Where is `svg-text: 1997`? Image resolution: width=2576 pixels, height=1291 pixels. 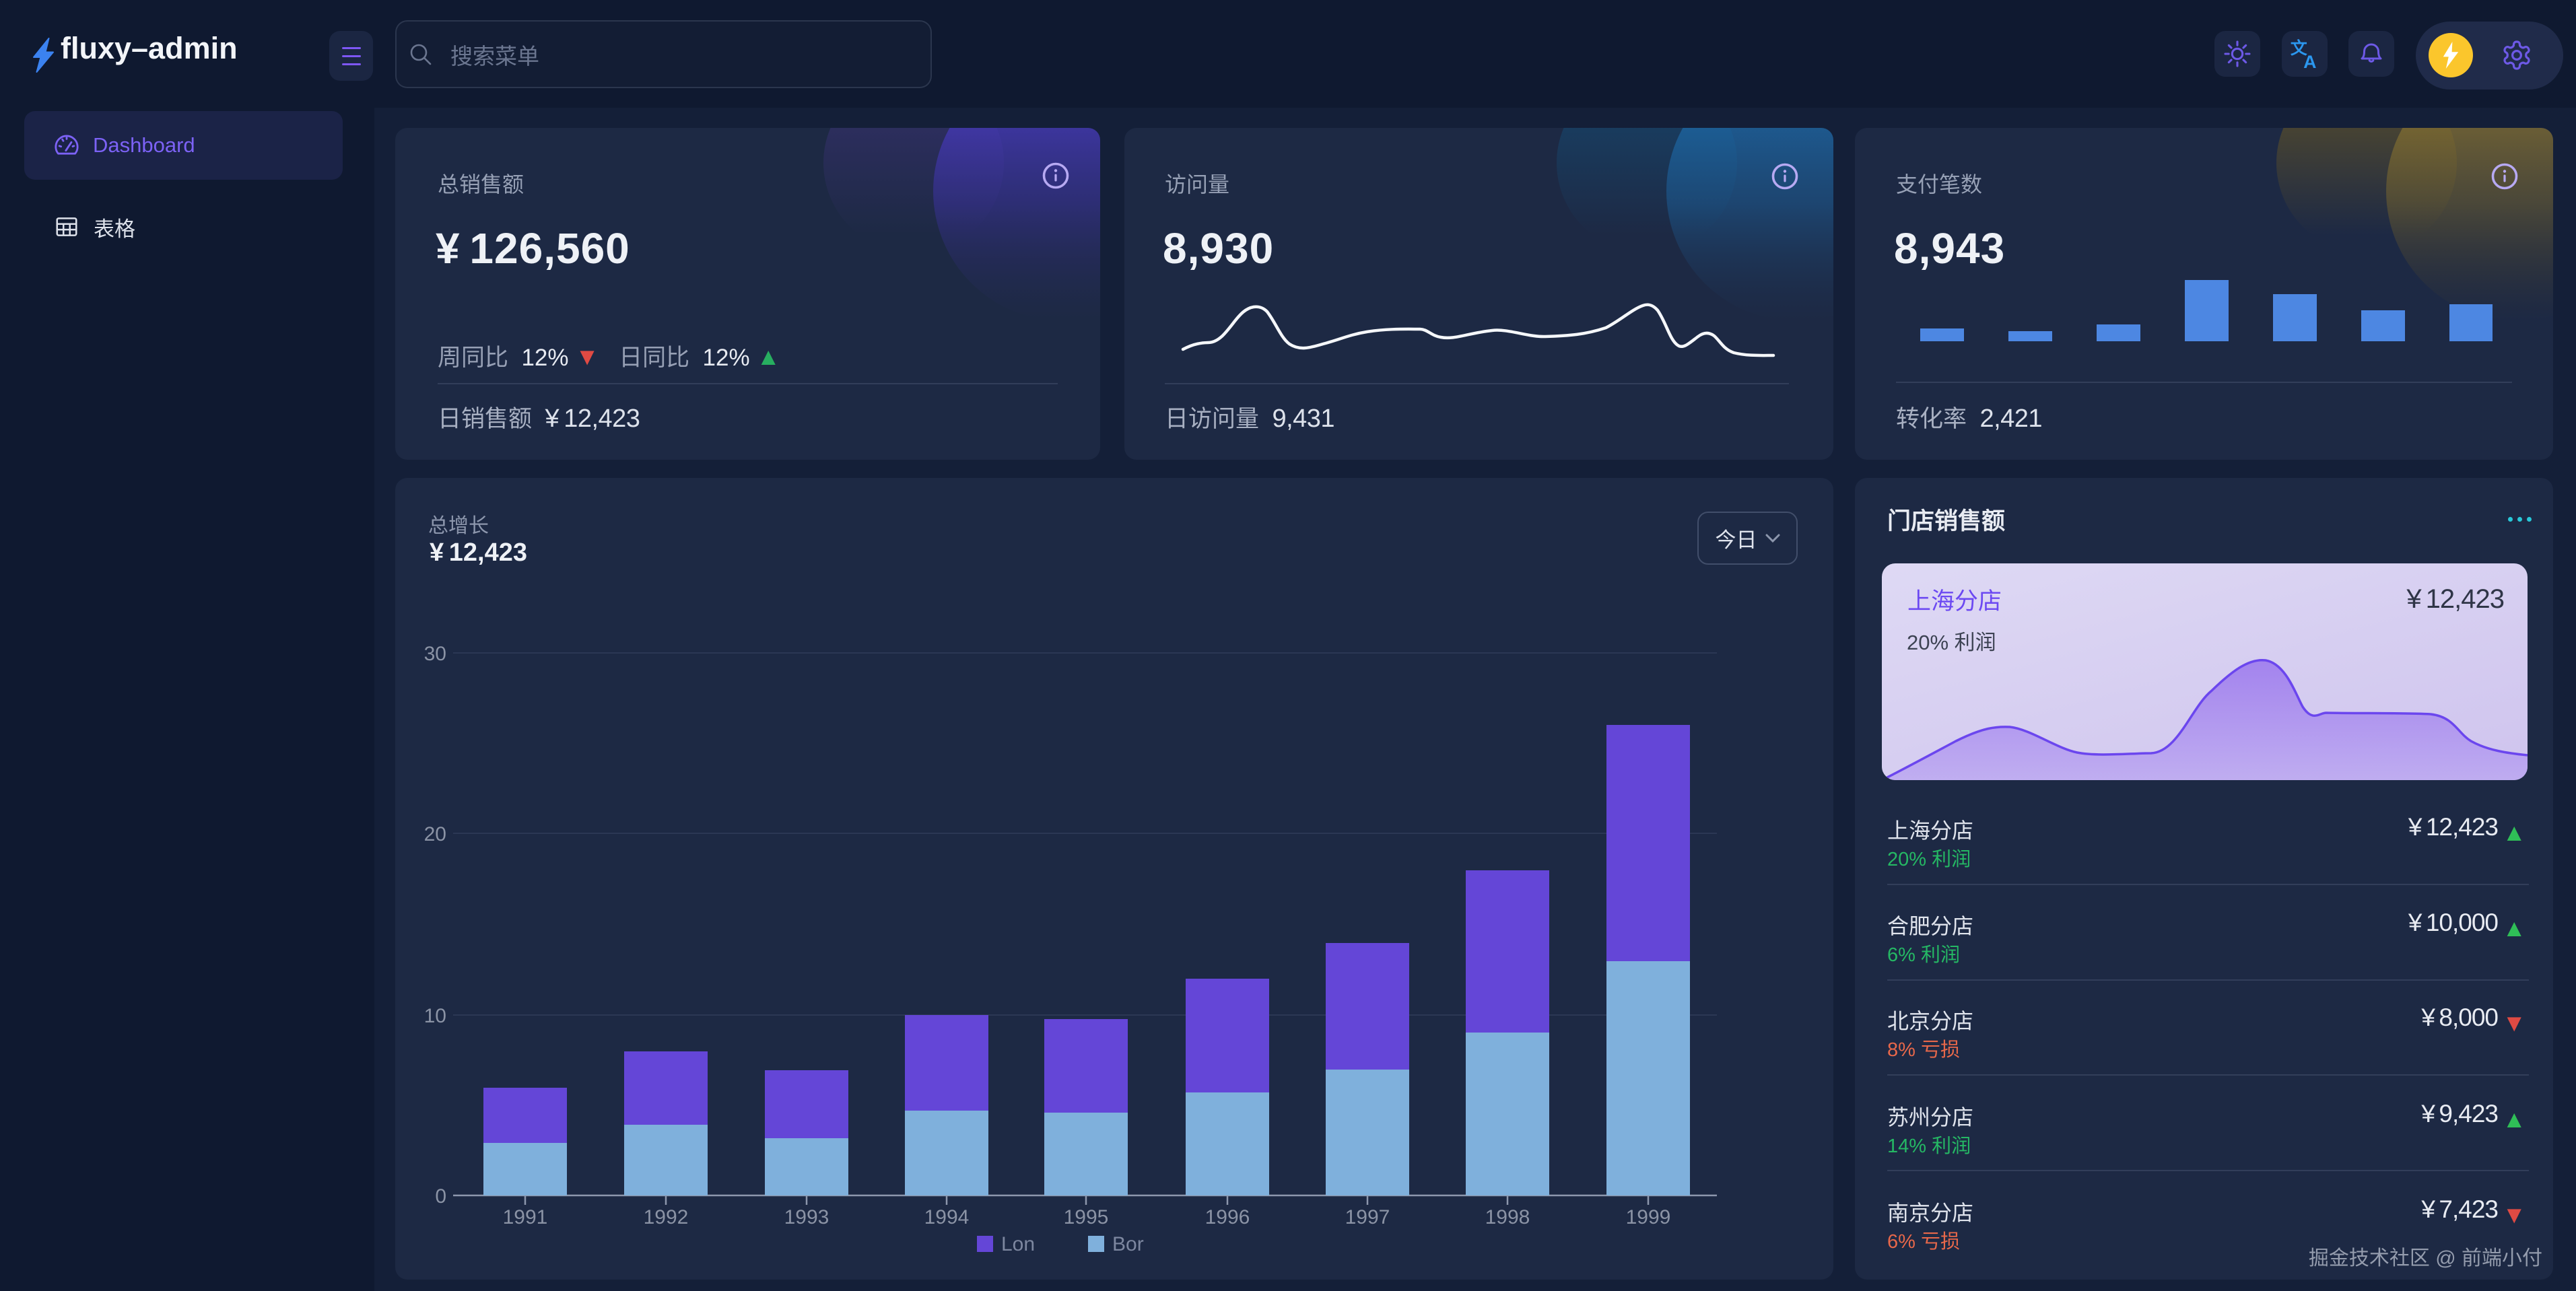 svg-text: 1997 is located at coordinates (1367, 1217).